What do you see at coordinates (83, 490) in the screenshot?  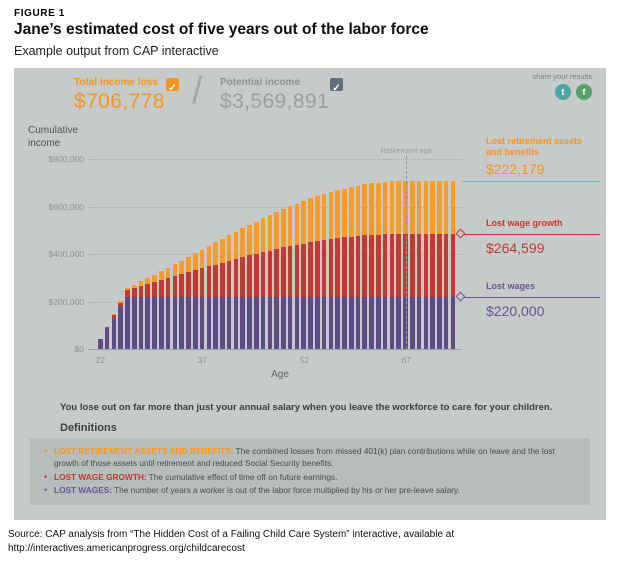 I see `definition-term: LOST WAGES:` at bounding box center [83, 490].